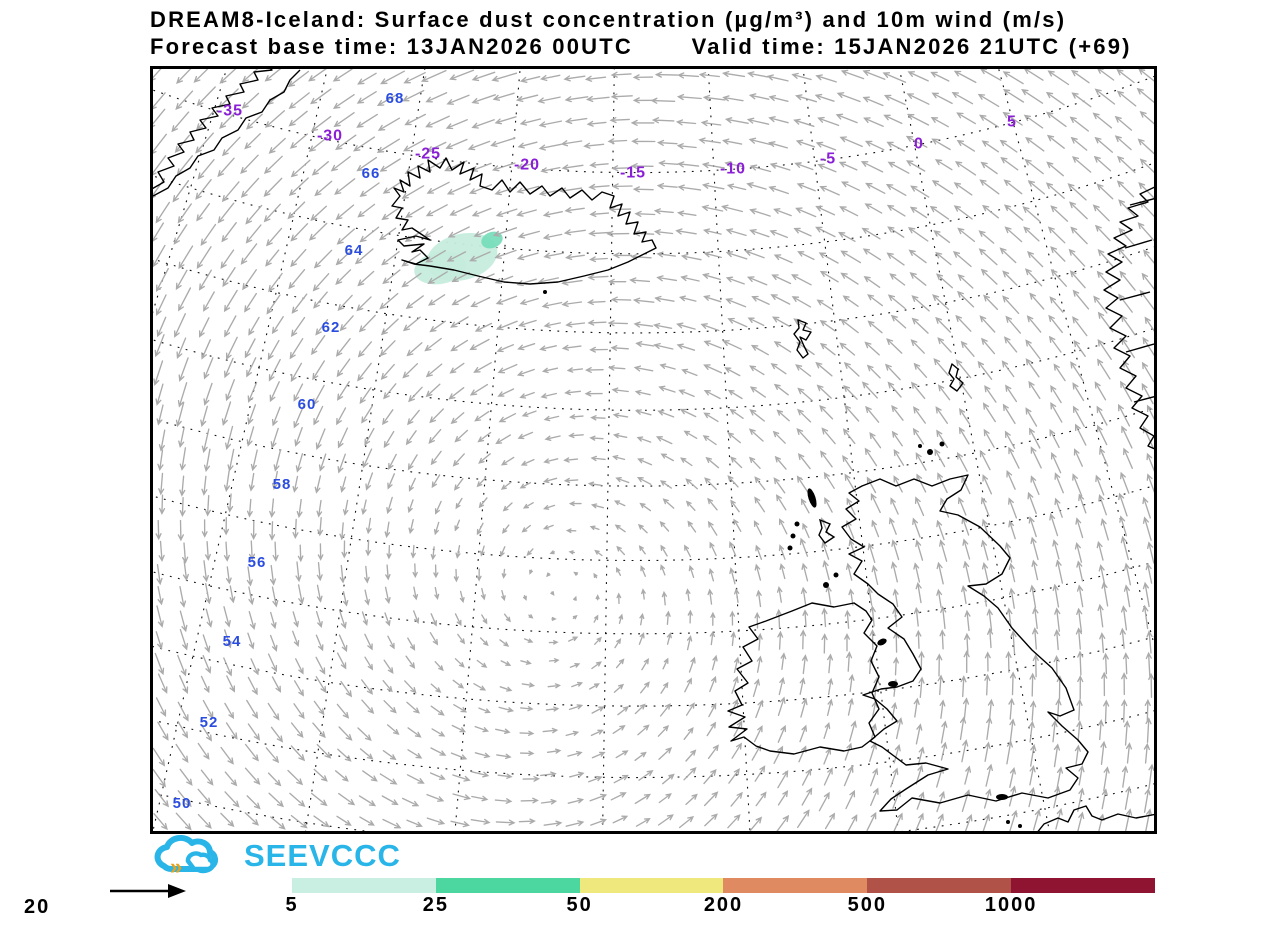 The image size is (1284, 925). I want to click on colorbar-tick-label: 1000, so click(1011, 905).